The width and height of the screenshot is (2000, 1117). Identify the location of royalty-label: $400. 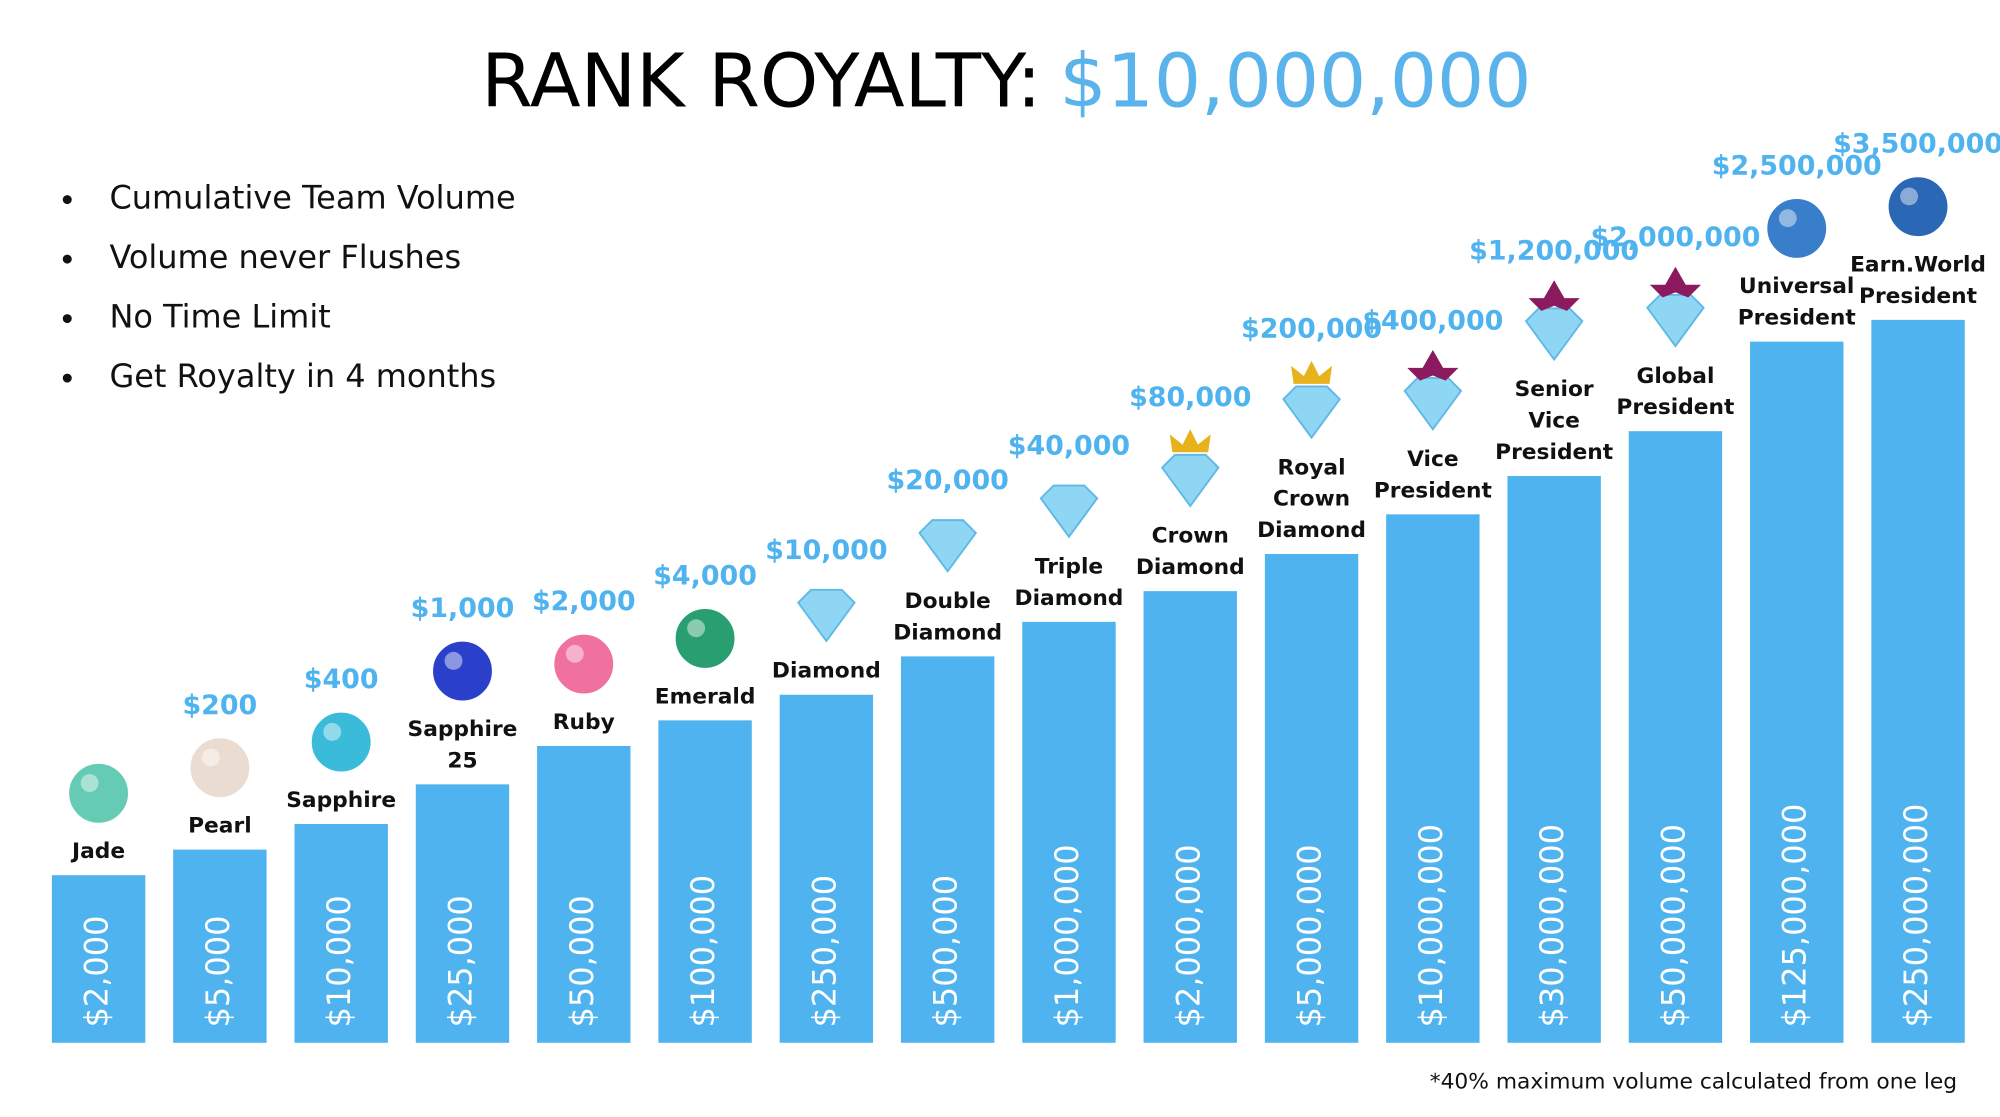
(341, 679).